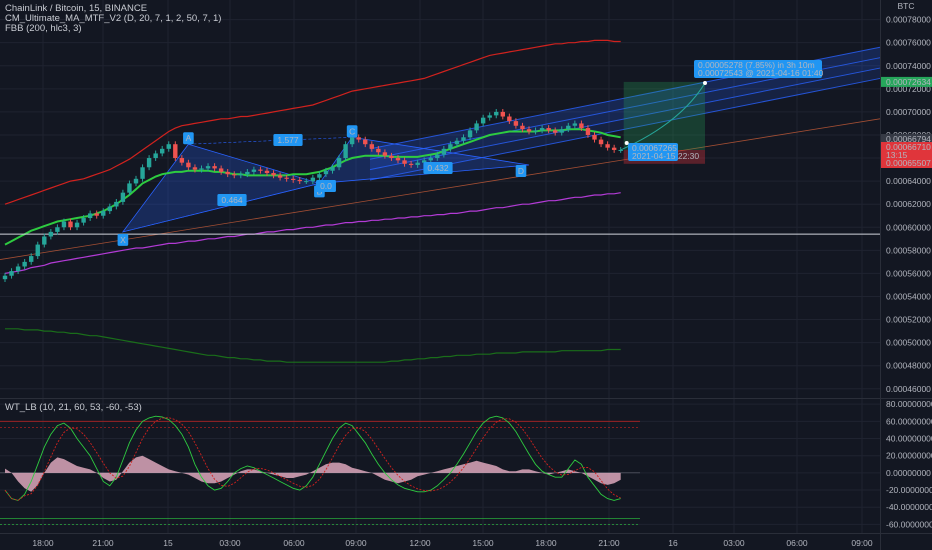 The image size is (932, 550). I want to click on regression-band-bottom, so click(625, 124).